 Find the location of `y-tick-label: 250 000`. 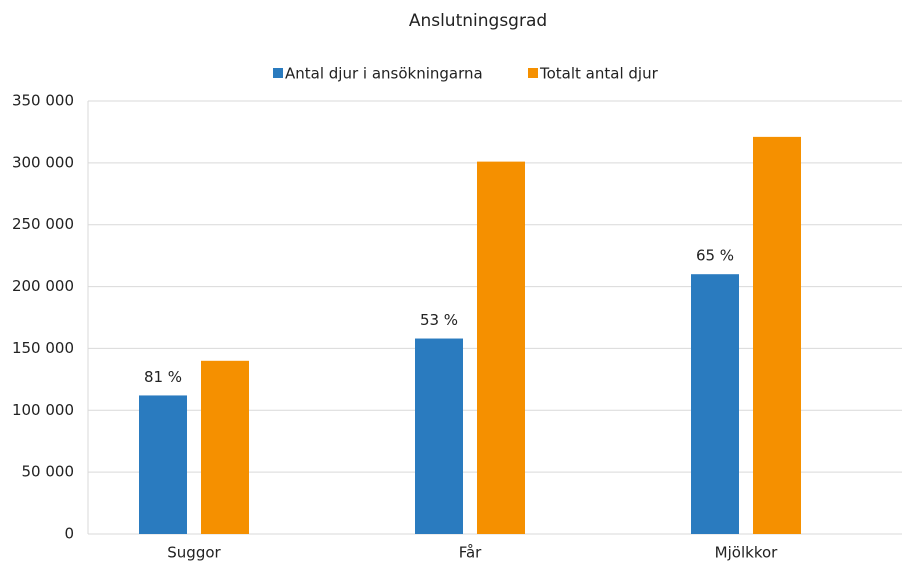

y-tick-label: 250 000 is located at coordinates (43, 224).